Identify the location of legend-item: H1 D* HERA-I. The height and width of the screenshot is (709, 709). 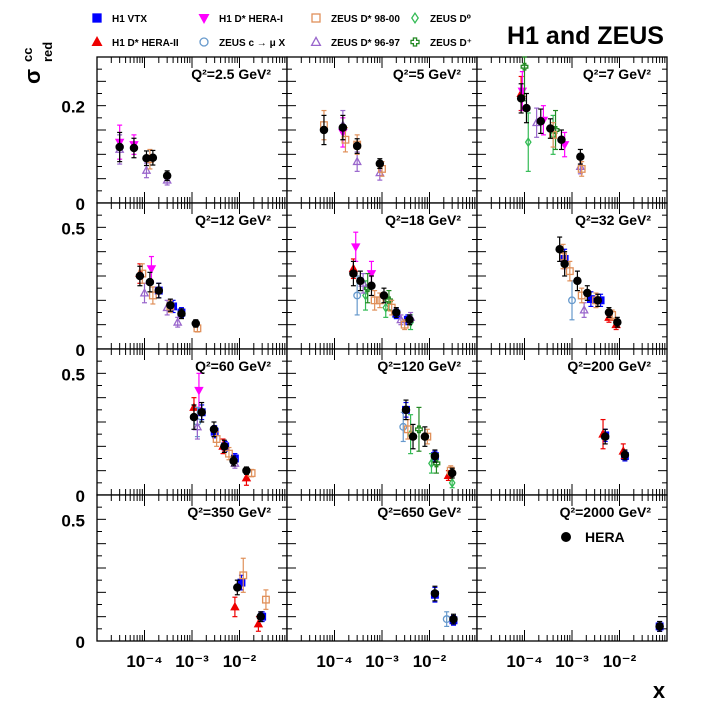
(240, 19).